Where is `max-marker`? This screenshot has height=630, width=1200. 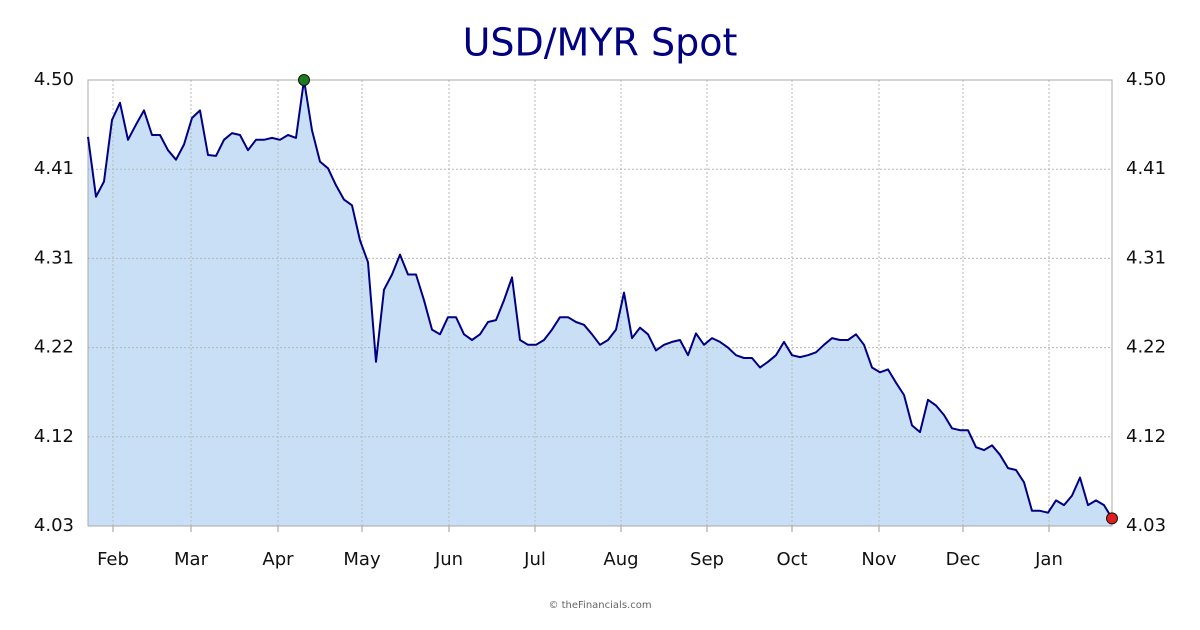 max-marker is located at coordinates (304, 80).